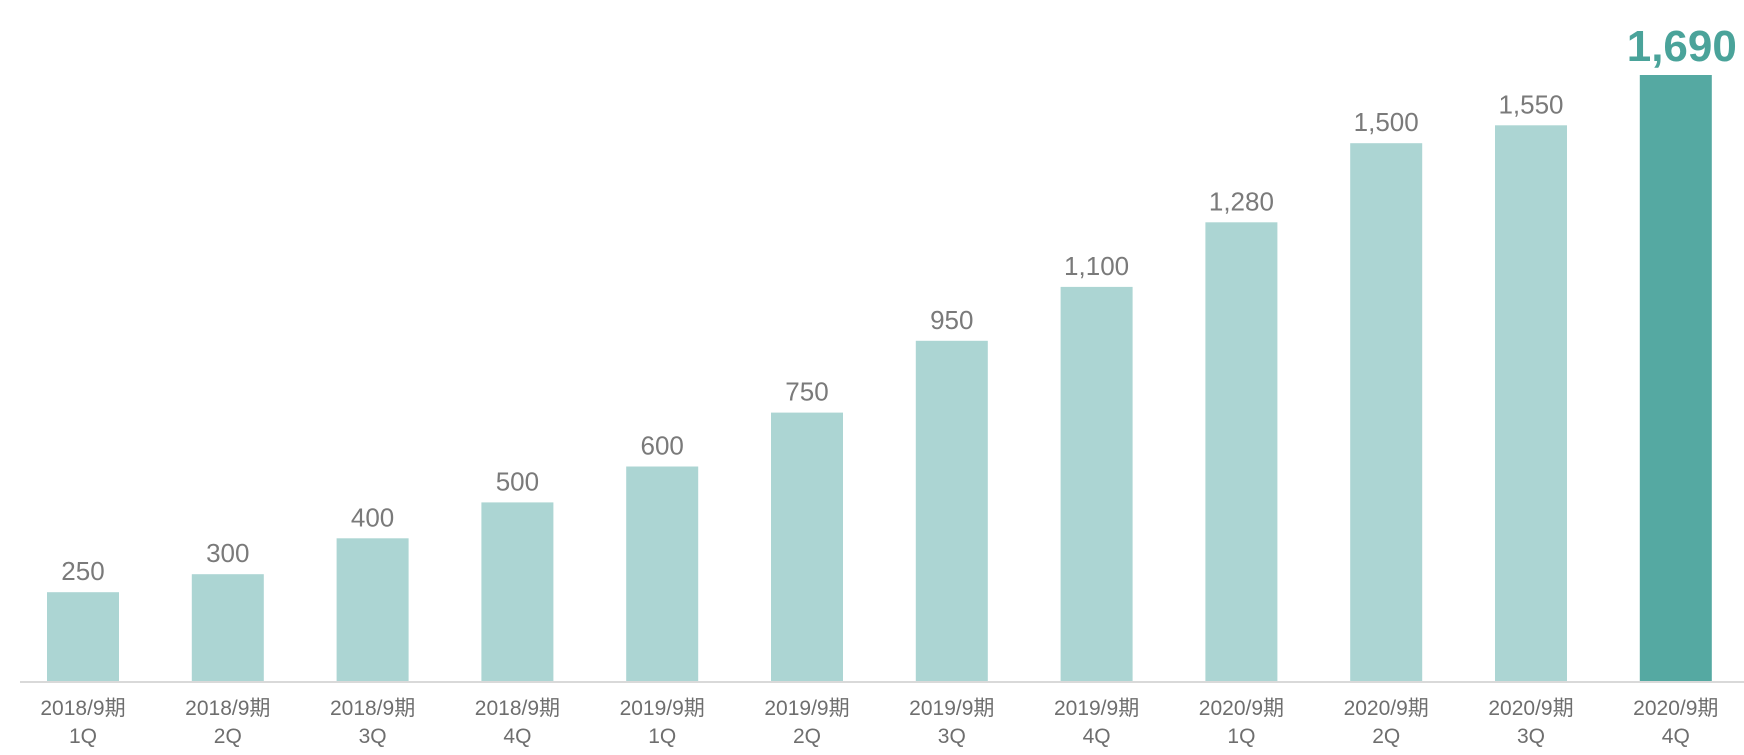 The height and width of the screenshot is (755, 1744). I want to click on tick-label-11: 2020/9期 3Q, so click(1530, 722).